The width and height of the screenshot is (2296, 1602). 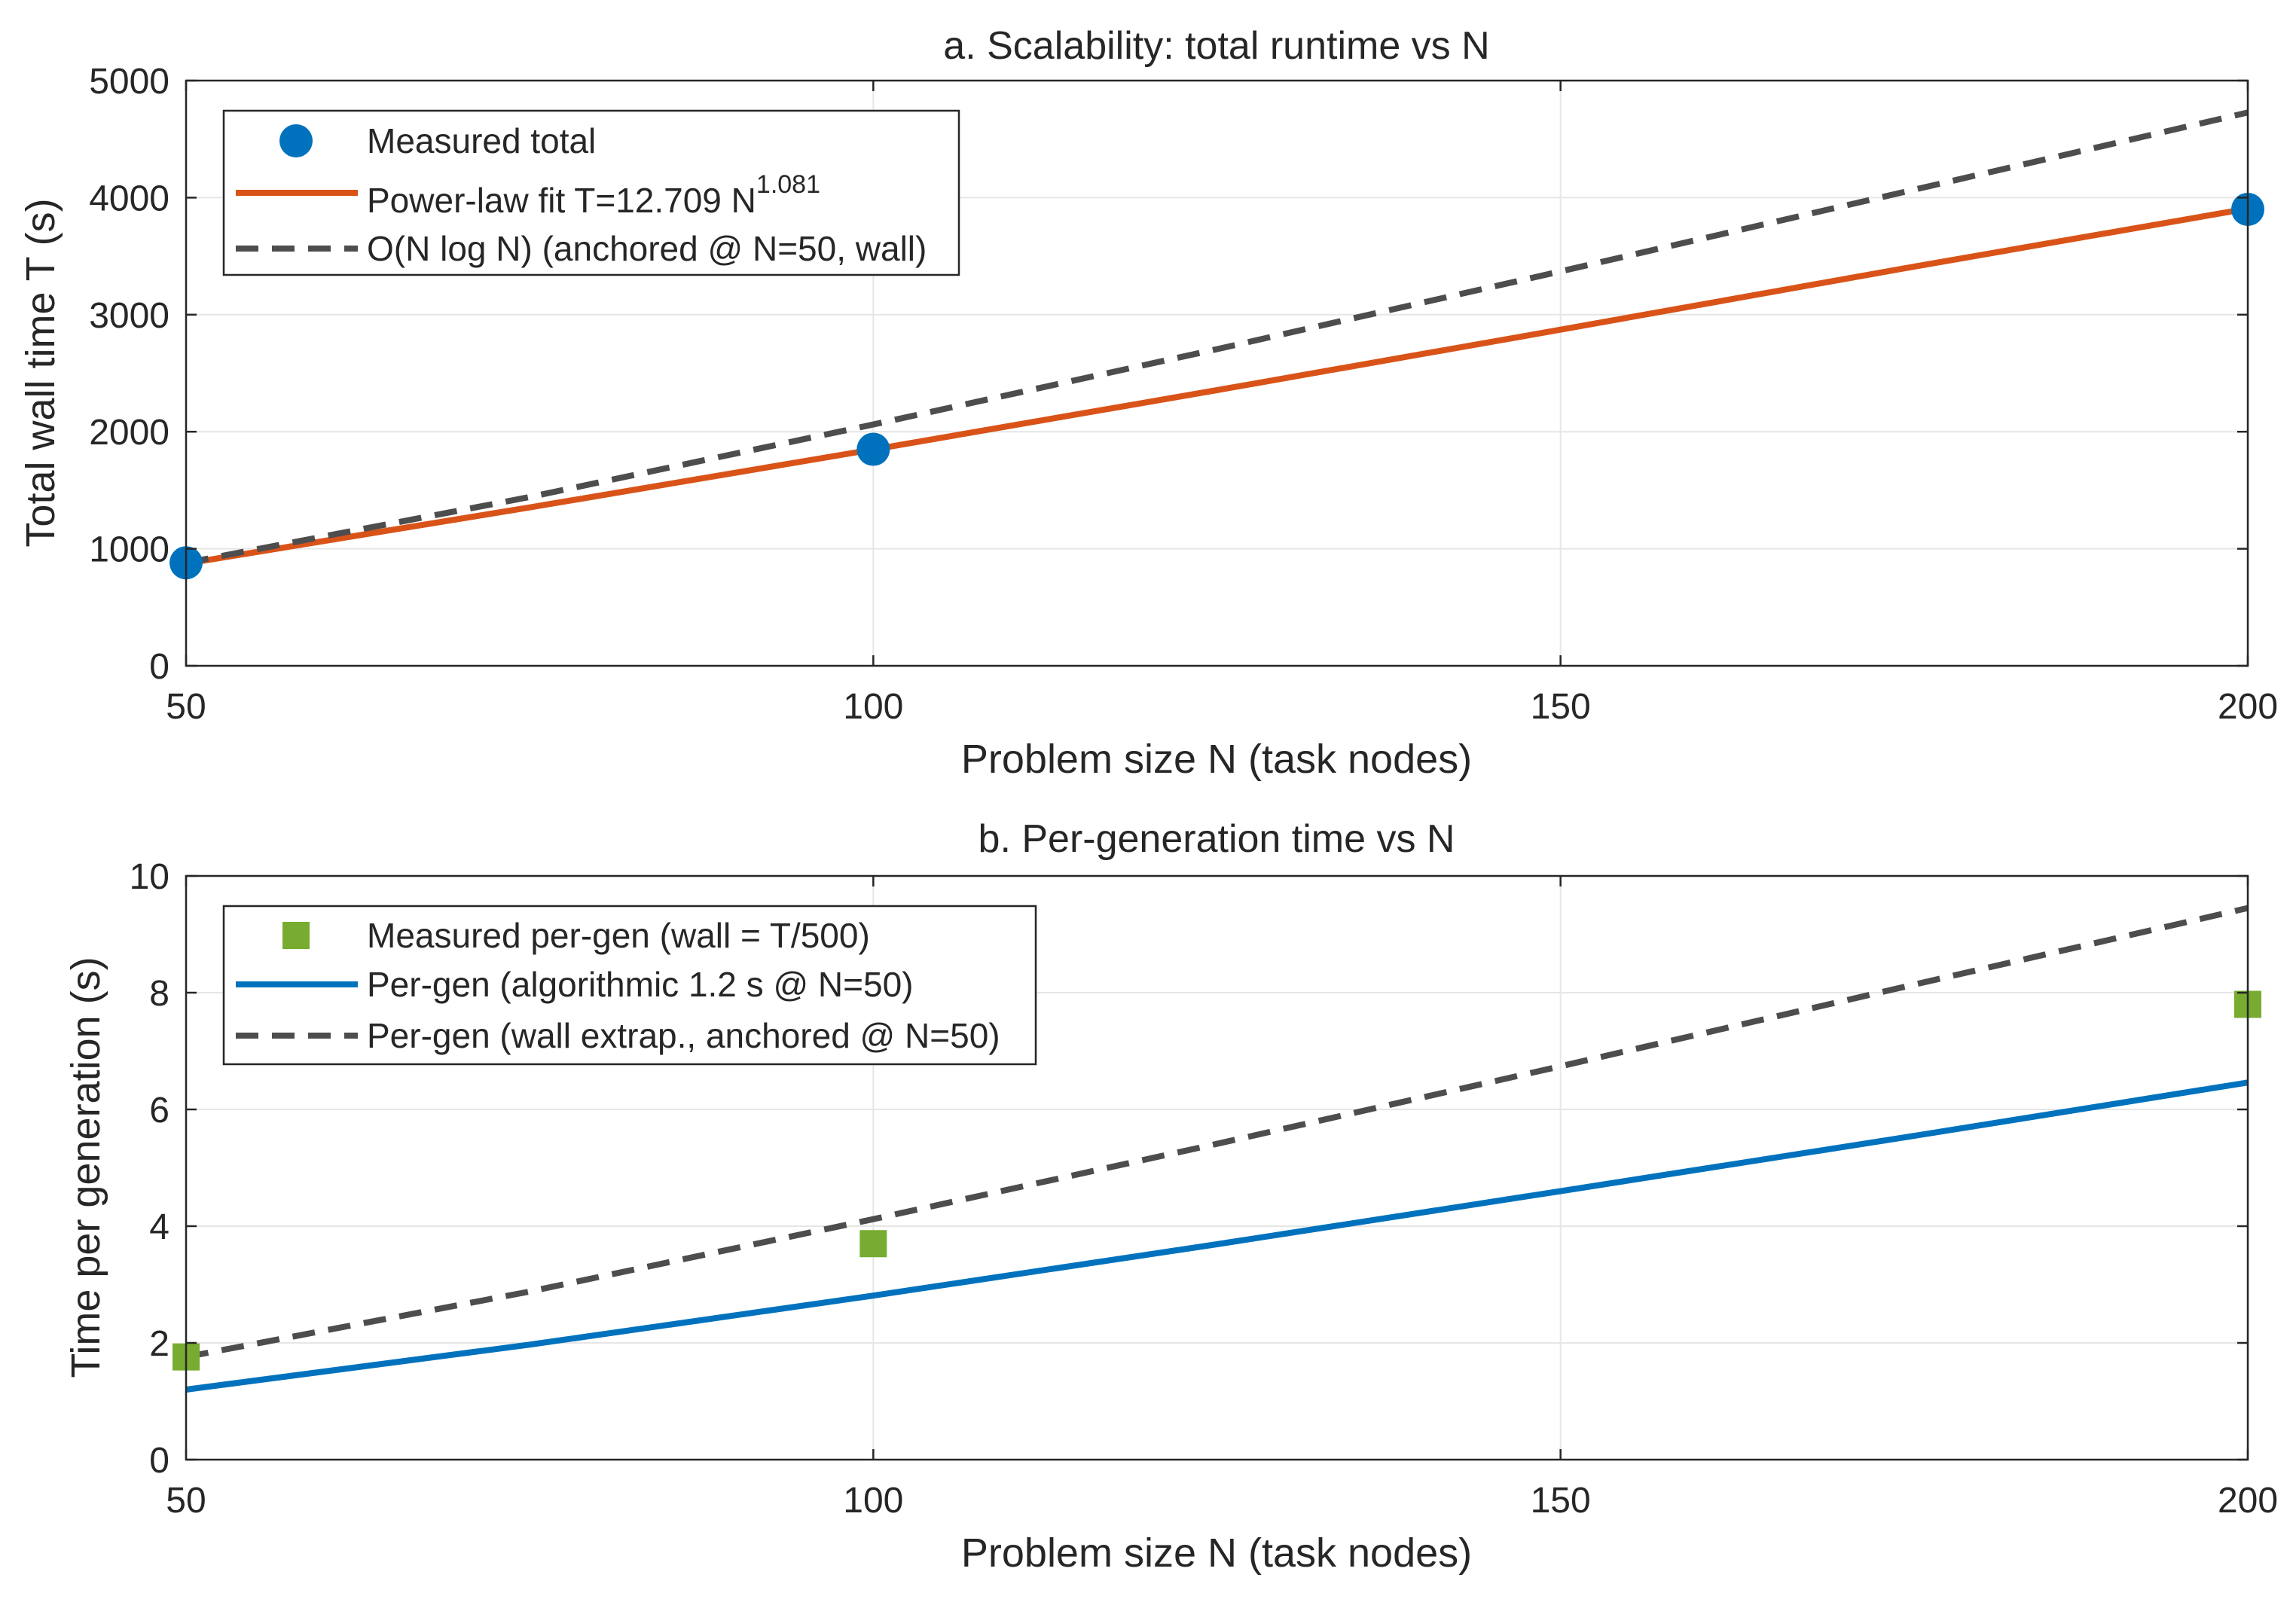 I want to click on legend-label-power-law-fit-main: Power-law fit T=12.709 N, so click(x=561, y=201).